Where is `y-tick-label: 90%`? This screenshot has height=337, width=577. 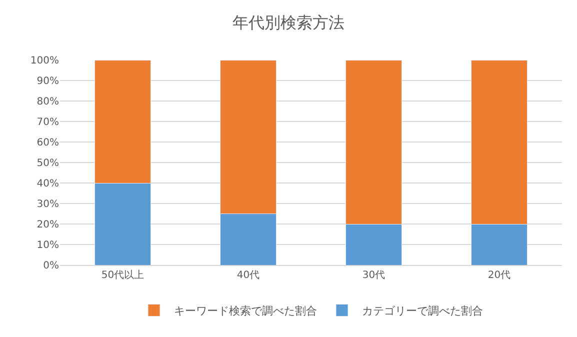
y-tick-label: 90% is located at coordinates (47, 81).